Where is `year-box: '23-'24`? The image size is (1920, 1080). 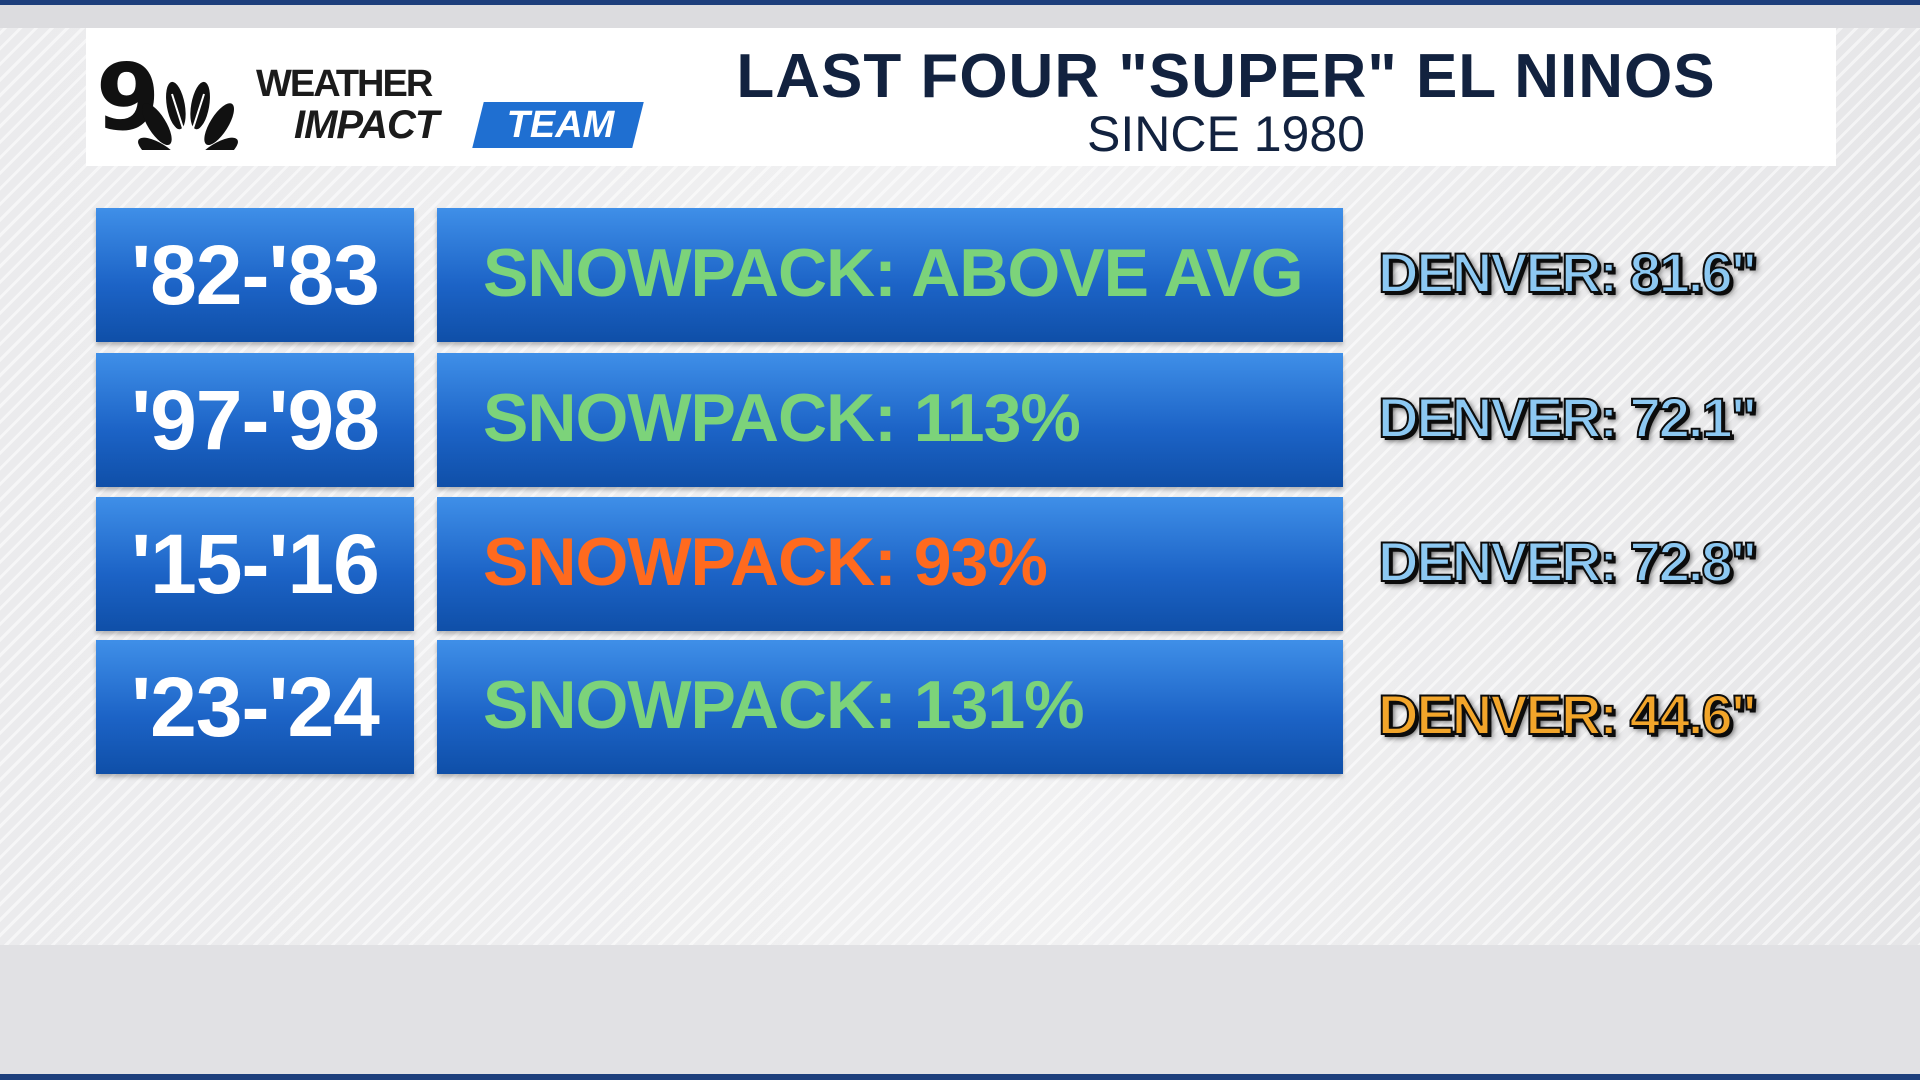
year-box: '23-'24 is located at coordinates (255, 707).